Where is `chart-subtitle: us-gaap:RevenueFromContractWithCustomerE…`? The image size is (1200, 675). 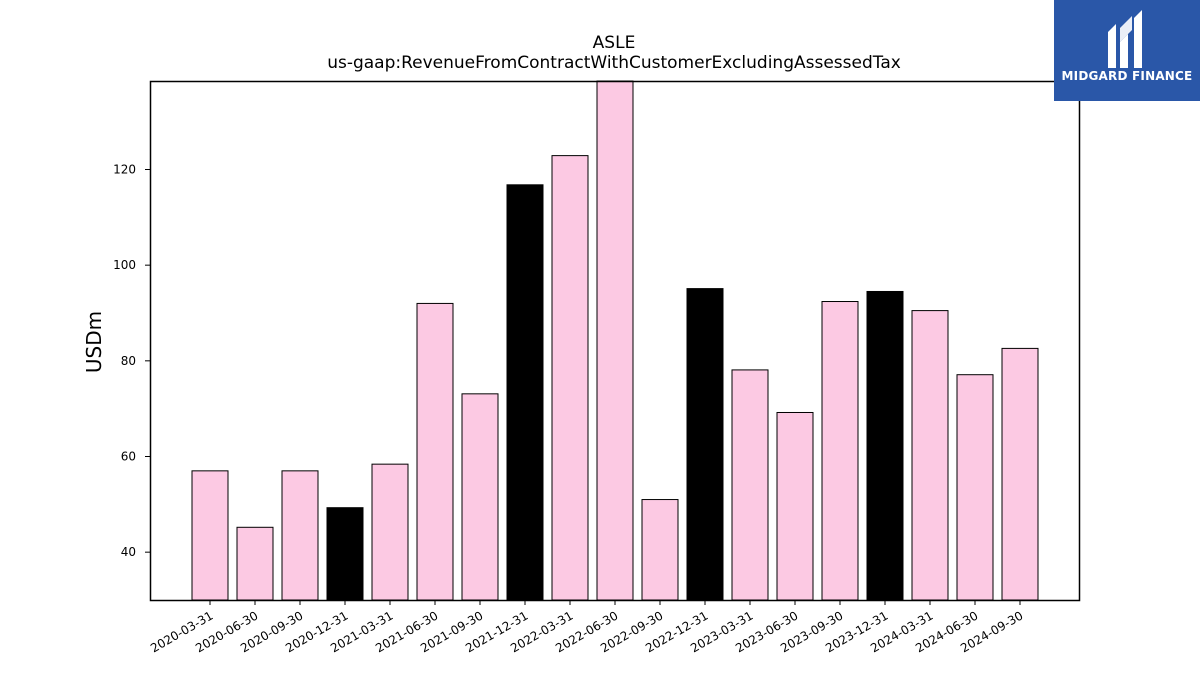
chart-subtitle: us-gaap:RevenueFromContractWithCustomerE… is located at coordinates (614, 63).